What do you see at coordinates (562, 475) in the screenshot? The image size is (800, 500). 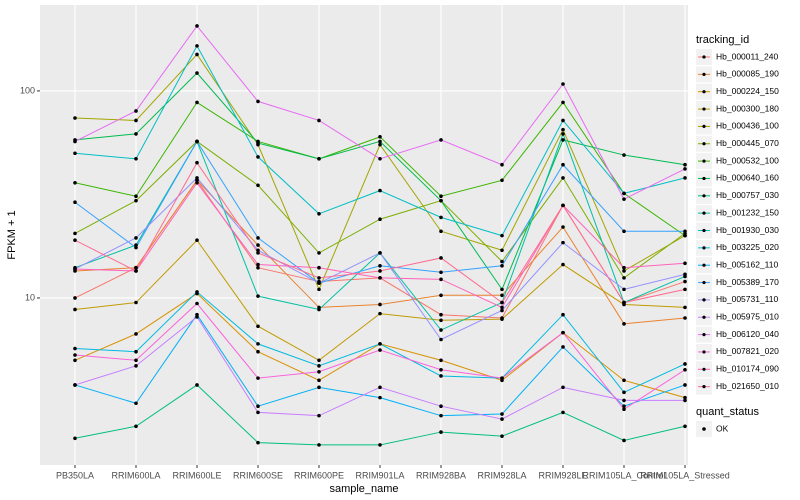 I see `x-tick-label: RRIM928LE` at bounding box center [562, 475].